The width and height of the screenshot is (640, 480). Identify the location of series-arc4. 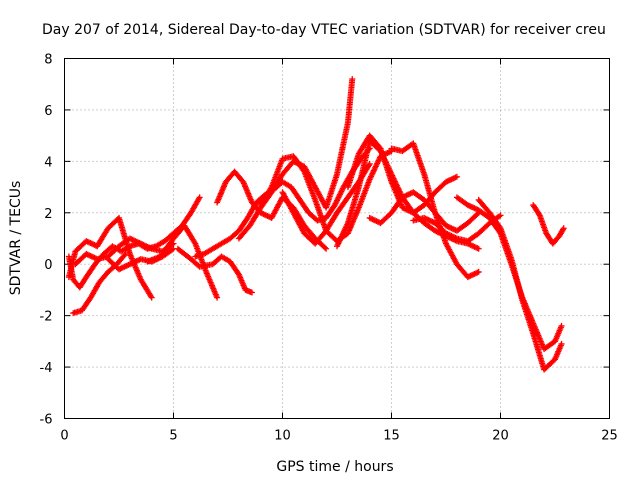
(124, 251).